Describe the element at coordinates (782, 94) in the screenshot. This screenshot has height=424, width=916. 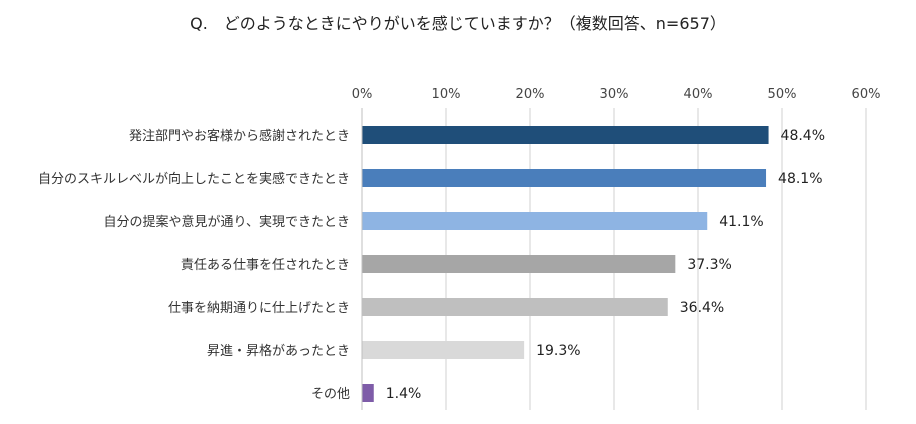
I see `x-tick-label: 50%` at that location.